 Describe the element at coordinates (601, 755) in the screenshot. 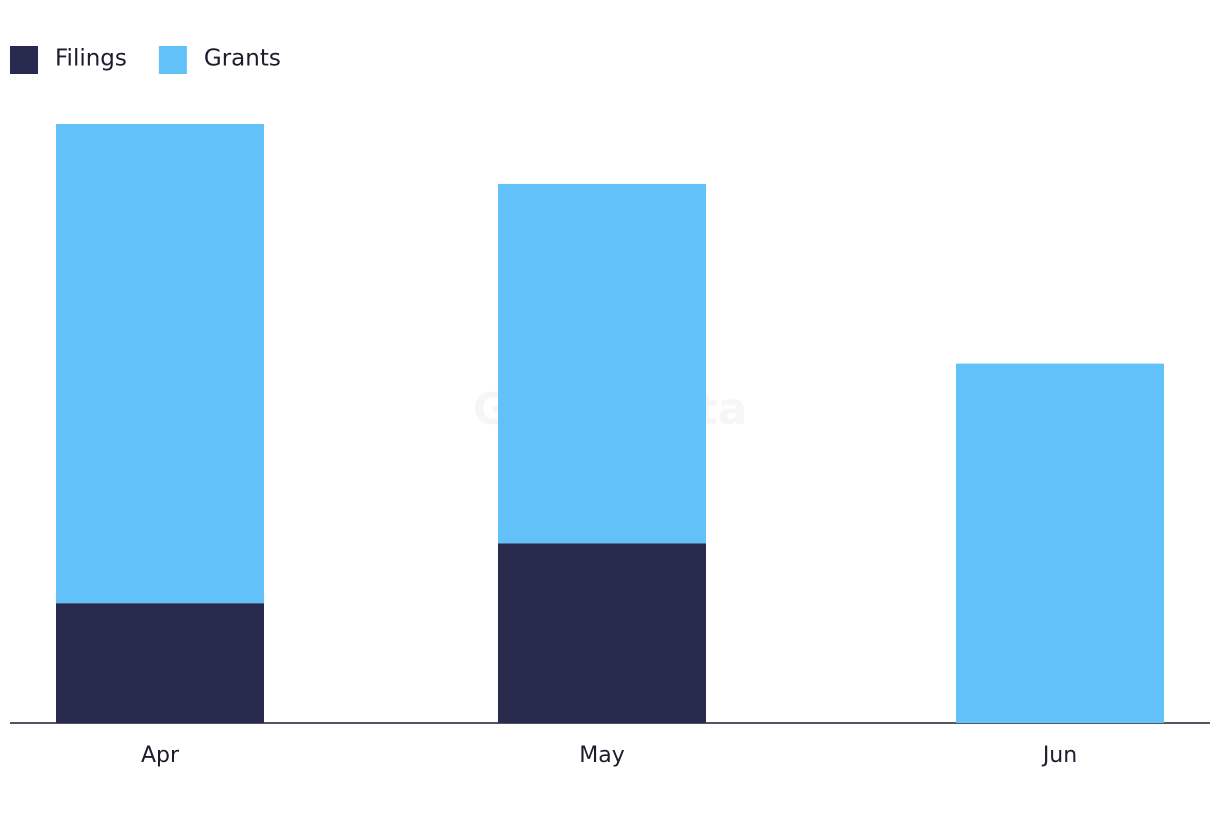

I see `x-tick-label: May` at that location.